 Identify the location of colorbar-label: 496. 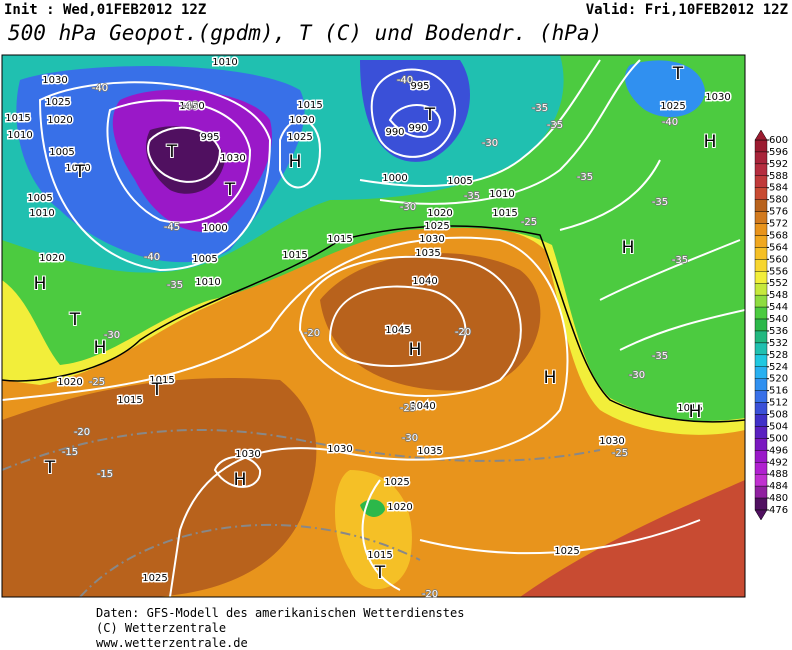
(778, 450).